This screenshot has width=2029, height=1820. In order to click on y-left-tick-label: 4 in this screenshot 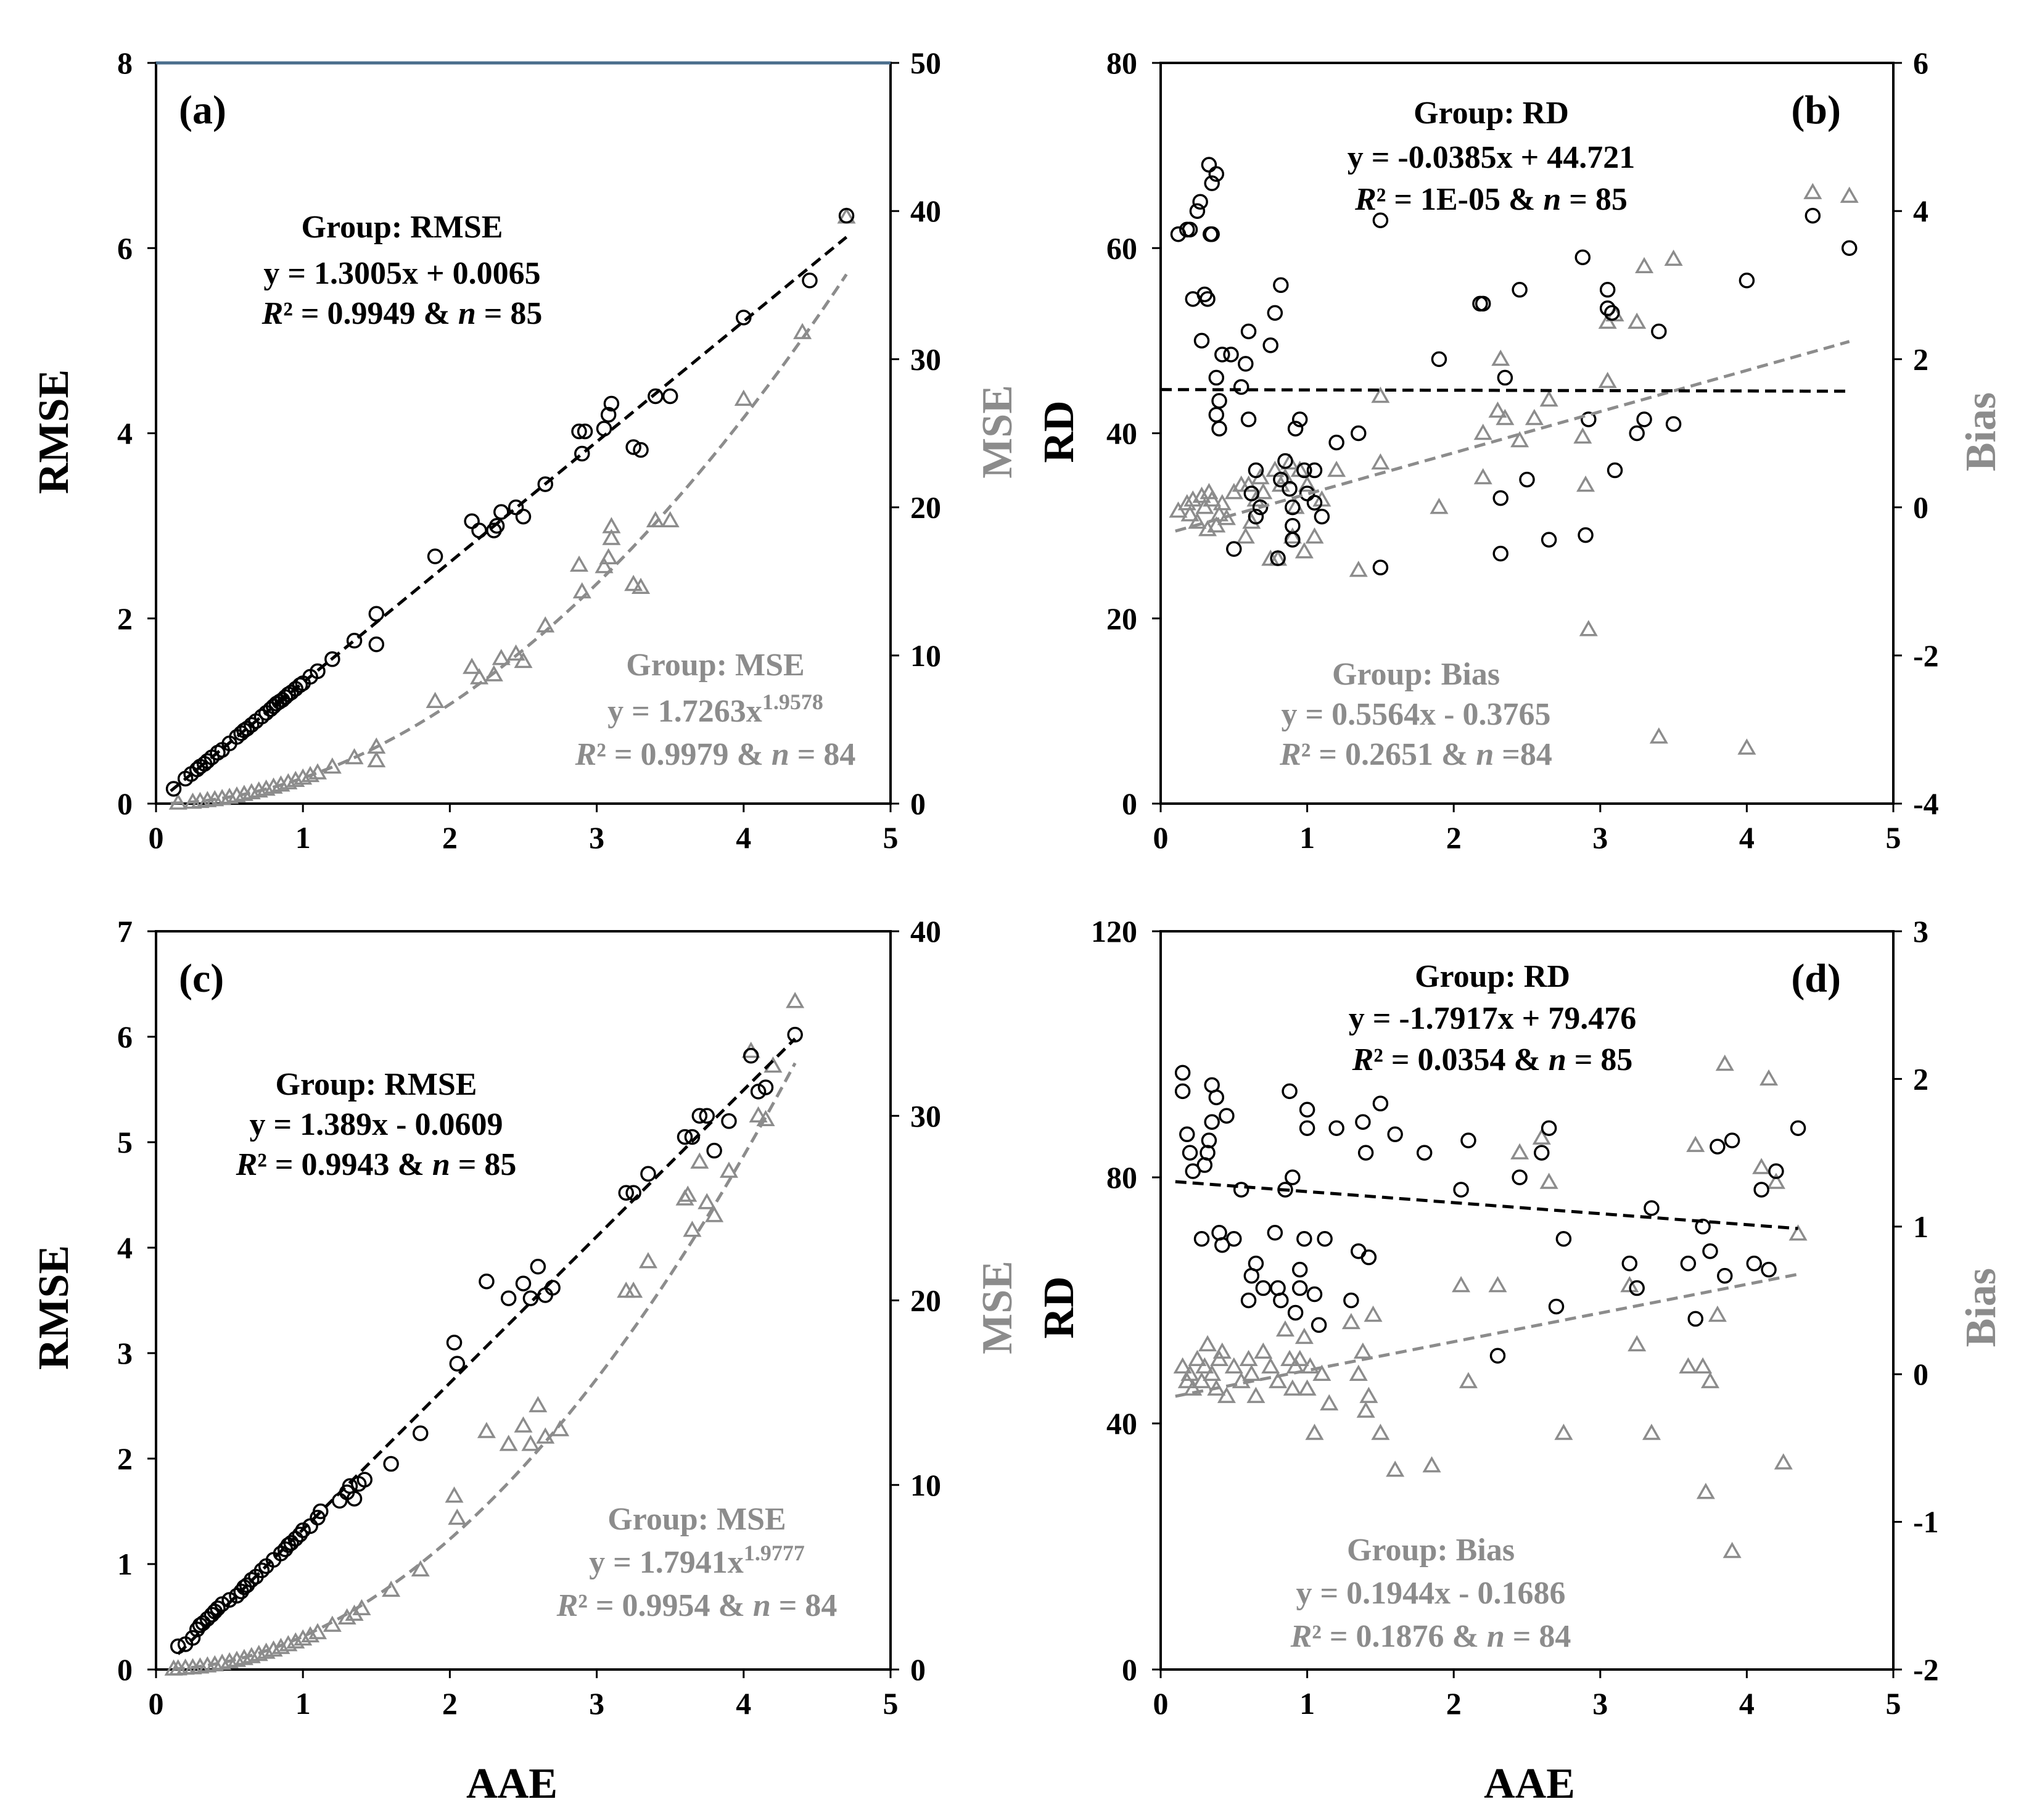, I will do `click(125, 433)`.